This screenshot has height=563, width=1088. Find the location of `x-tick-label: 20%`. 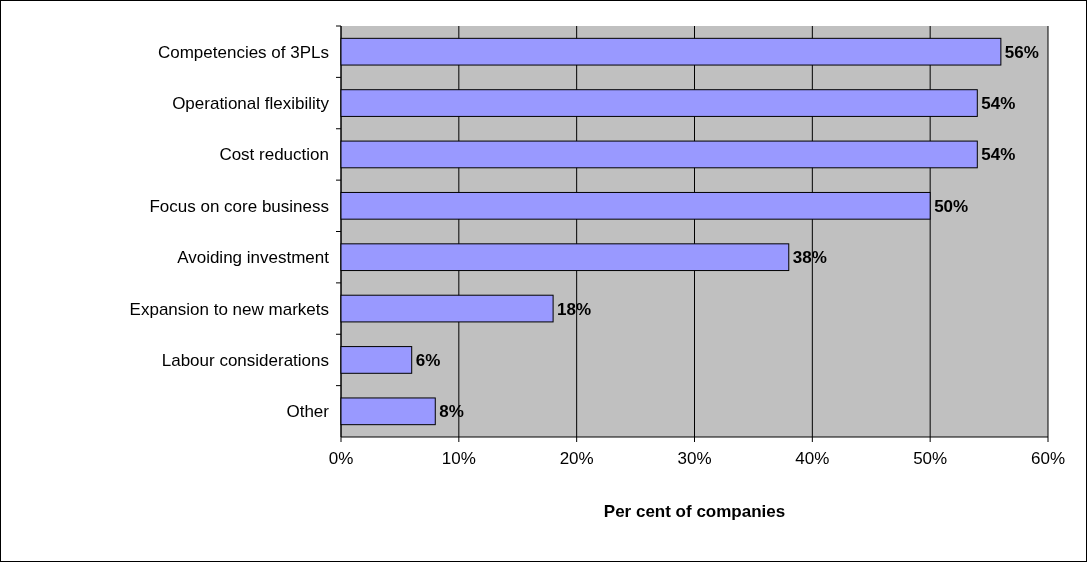

x-tick-label: 20% is located at coordinates (576, 458).